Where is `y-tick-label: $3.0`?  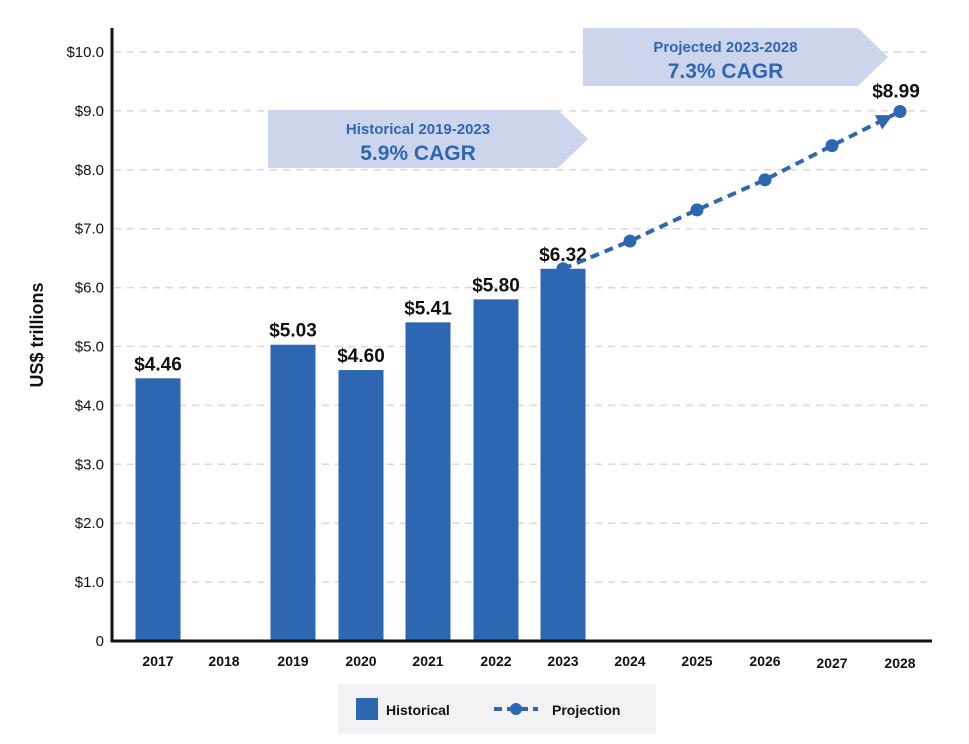 y-tick-label: $3.0 is located at coordinates (89, 464).